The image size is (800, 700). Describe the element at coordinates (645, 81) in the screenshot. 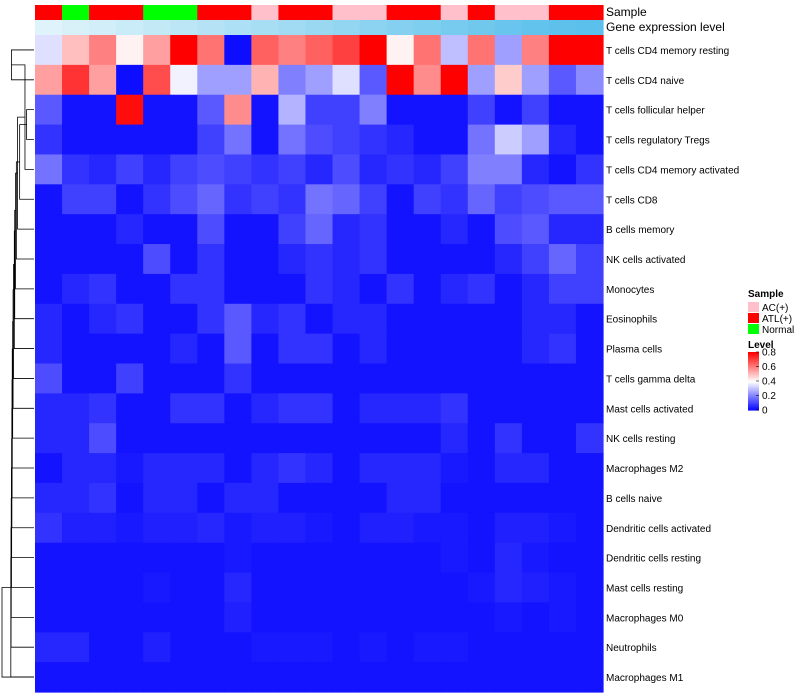

I see `row-label: T cells CD4 naive` at that location.